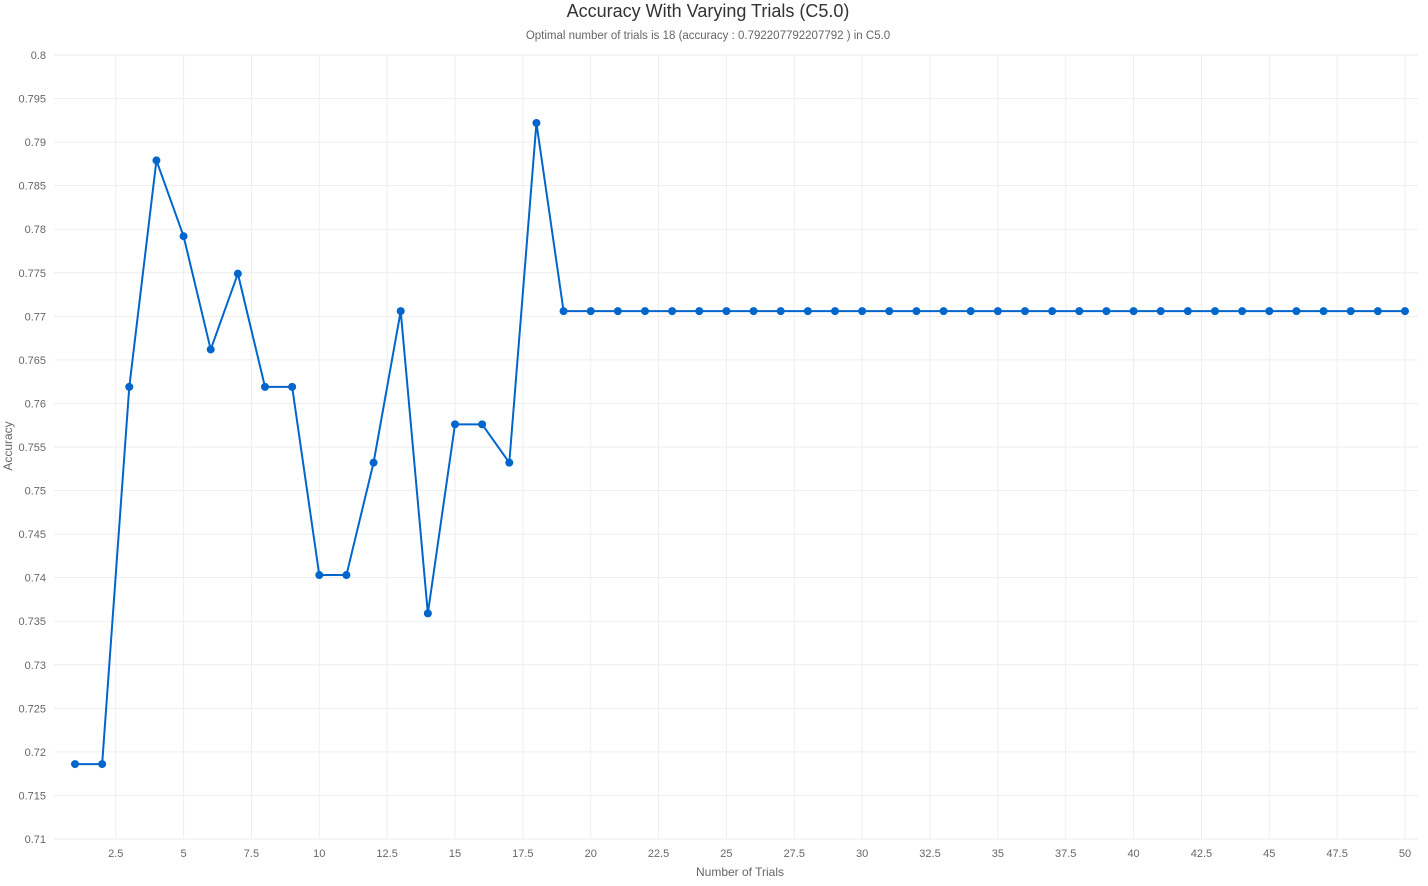 The image size is (1428, 886). Describe the element at coordinates (35, 404) in the screenshot. I see `y-tick-label: 0.76` at that location.